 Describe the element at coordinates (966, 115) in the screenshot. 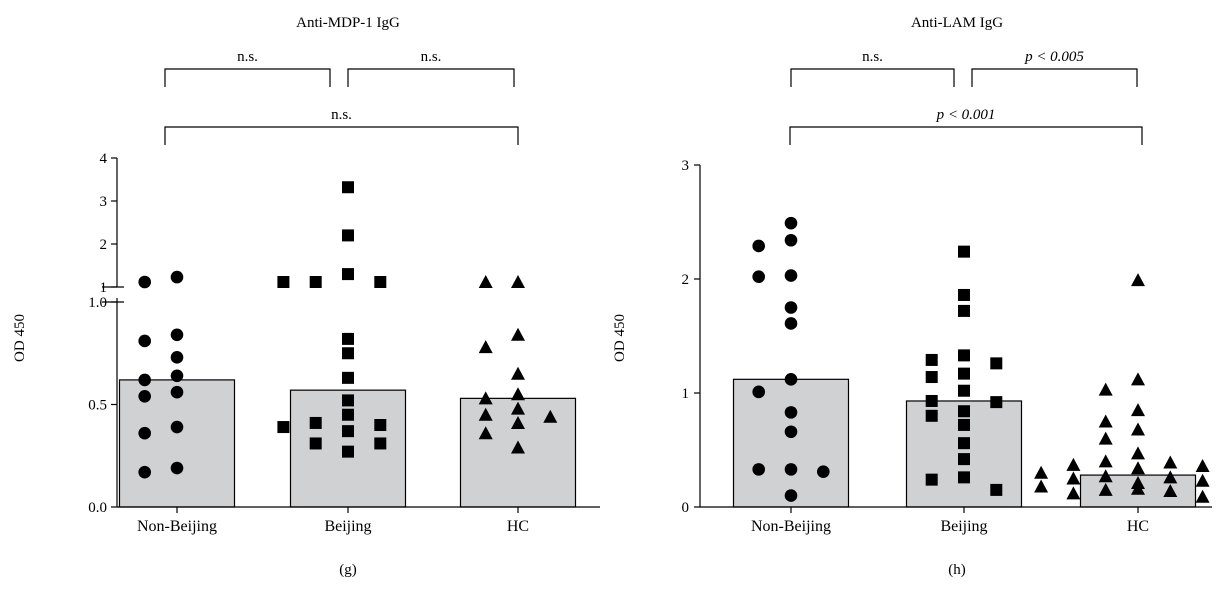

I see `comparison-nonbeijing-hc-label: p < 0.001` at that location.